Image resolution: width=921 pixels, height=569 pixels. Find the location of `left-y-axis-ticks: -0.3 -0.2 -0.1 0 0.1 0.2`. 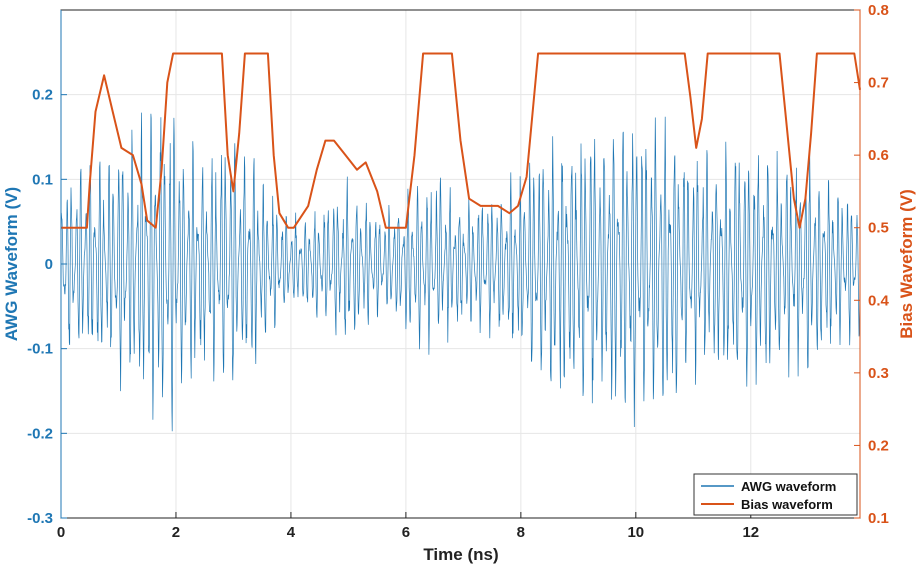

left-y-axis-ticks: -0.3 -0.2 -0.1 0 0.1 0.2 is located at coordinates (47, 268).